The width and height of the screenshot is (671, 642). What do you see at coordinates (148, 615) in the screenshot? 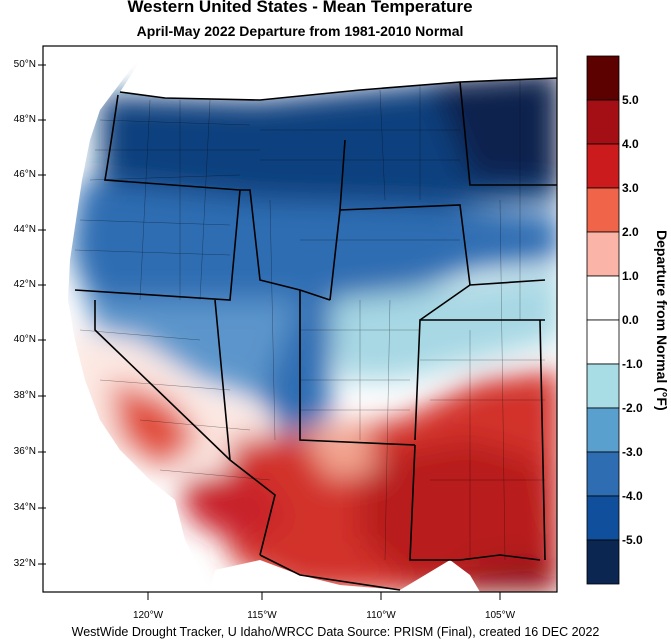
I see `lon-label: 120°W` at bounding box center [148, 615].